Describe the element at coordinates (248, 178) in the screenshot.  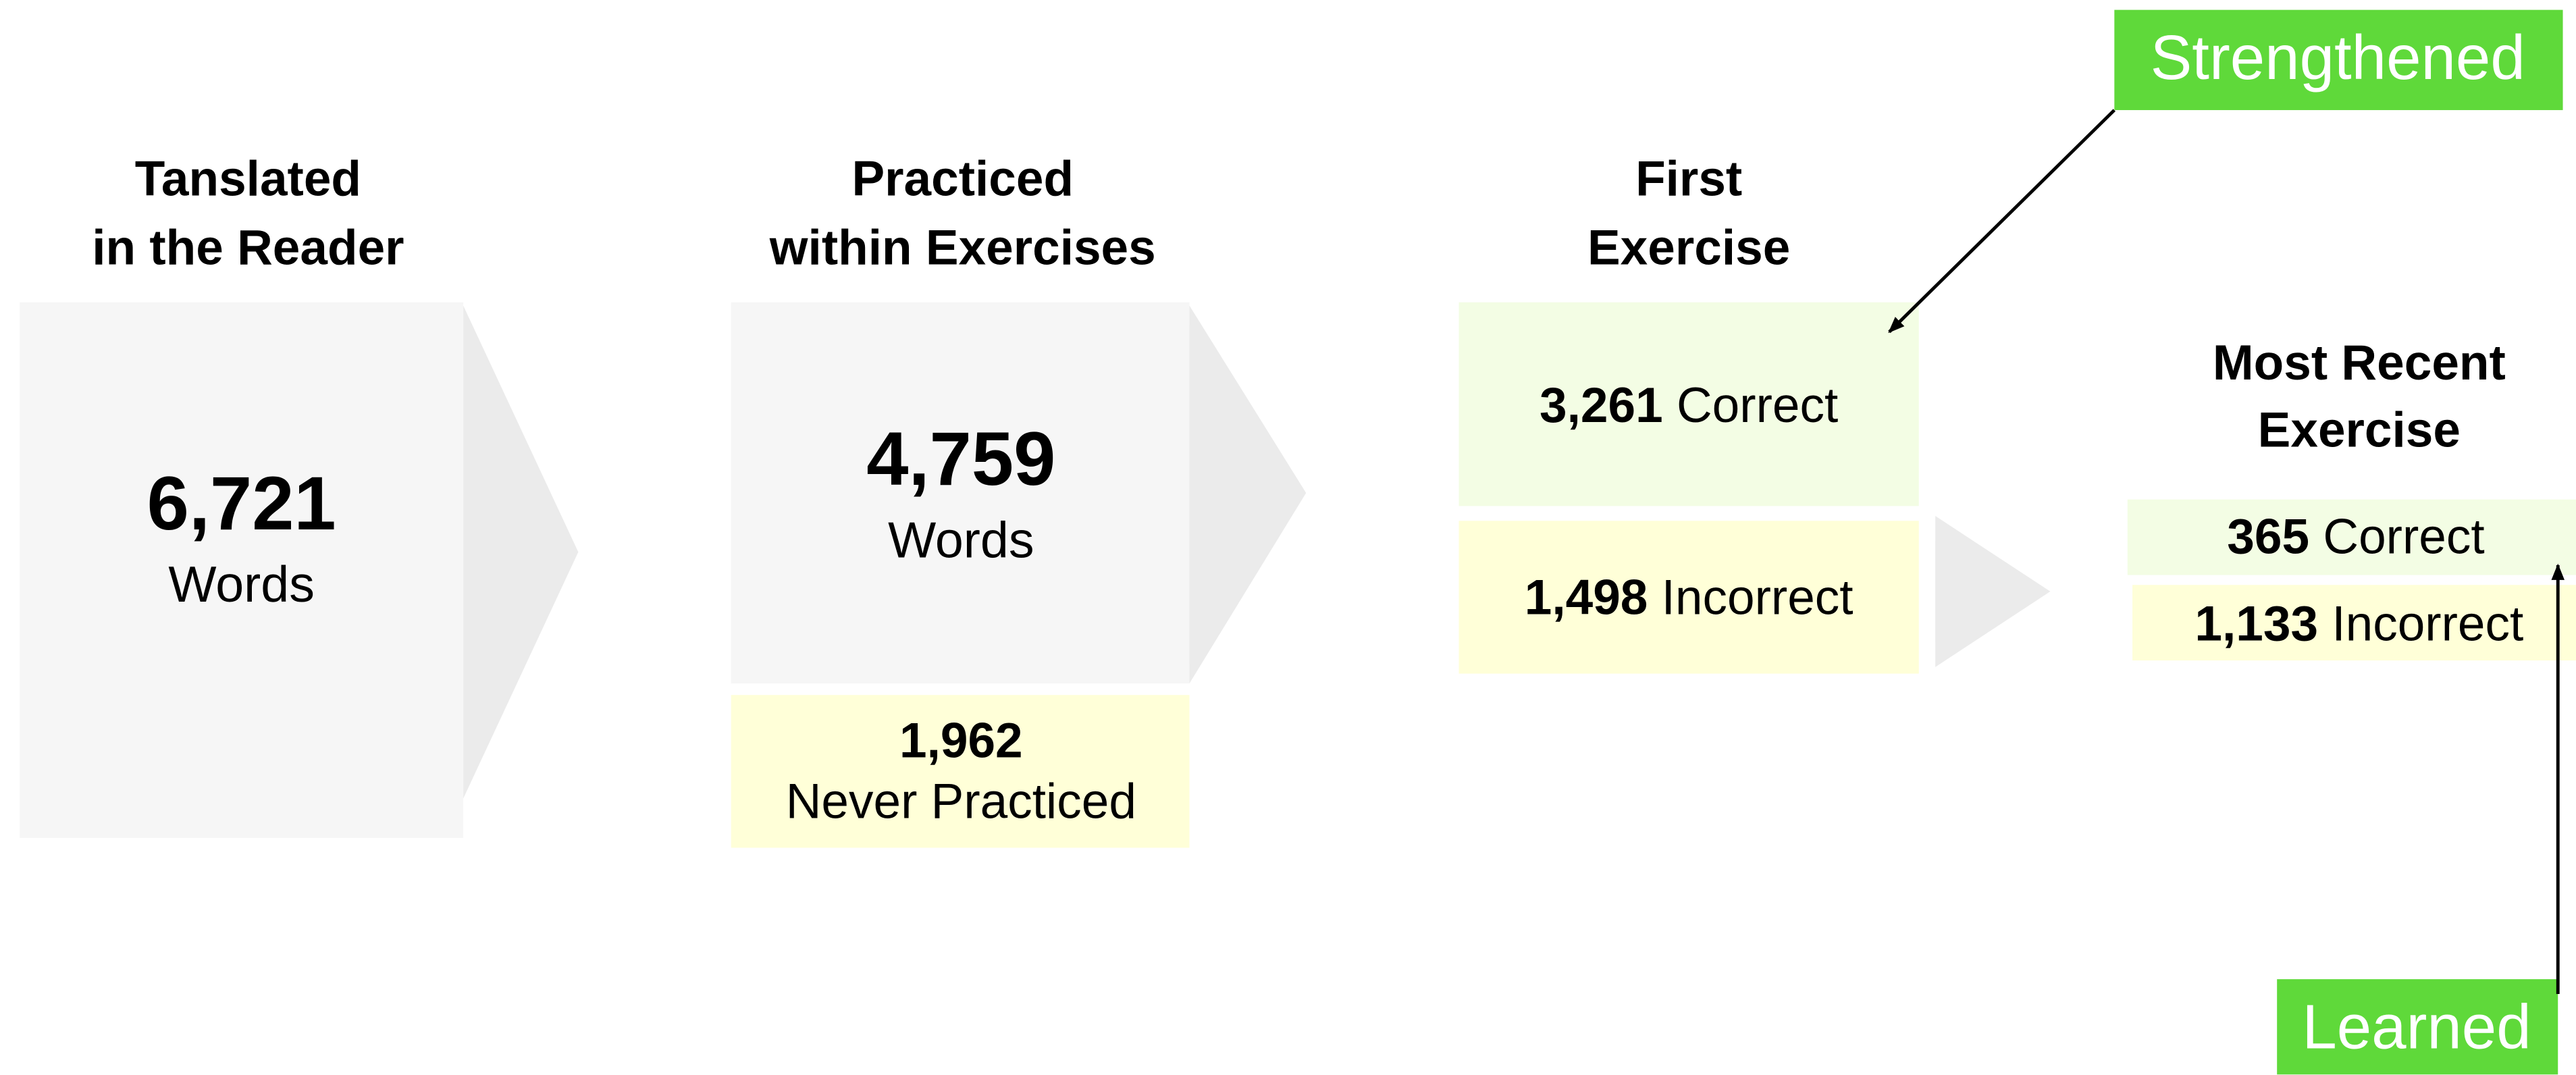
I see `stage-title: Tanslated` at that location.